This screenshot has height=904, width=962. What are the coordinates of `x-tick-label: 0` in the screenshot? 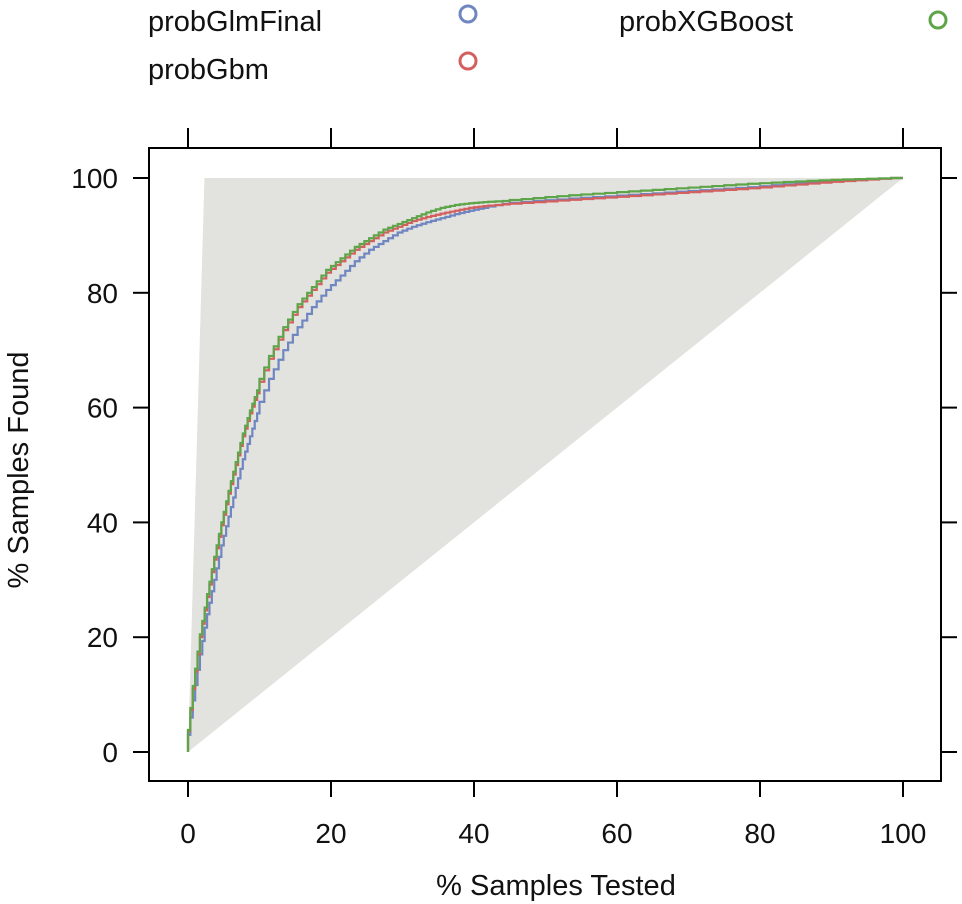 It's located at (188, 833).